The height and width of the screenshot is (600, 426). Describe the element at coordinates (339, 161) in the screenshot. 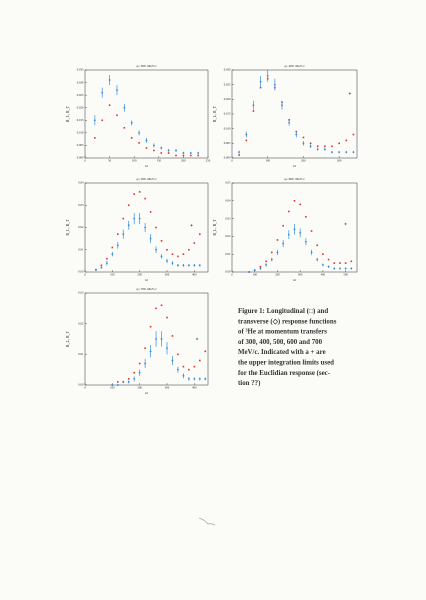

I see `x-tick-label: 300` at that location.